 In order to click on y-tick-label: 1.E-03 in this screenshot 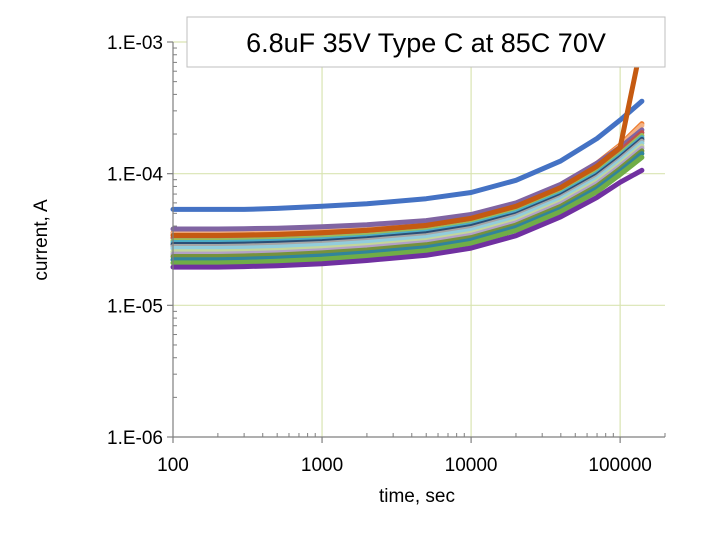, I will do `click(135, 43)`.